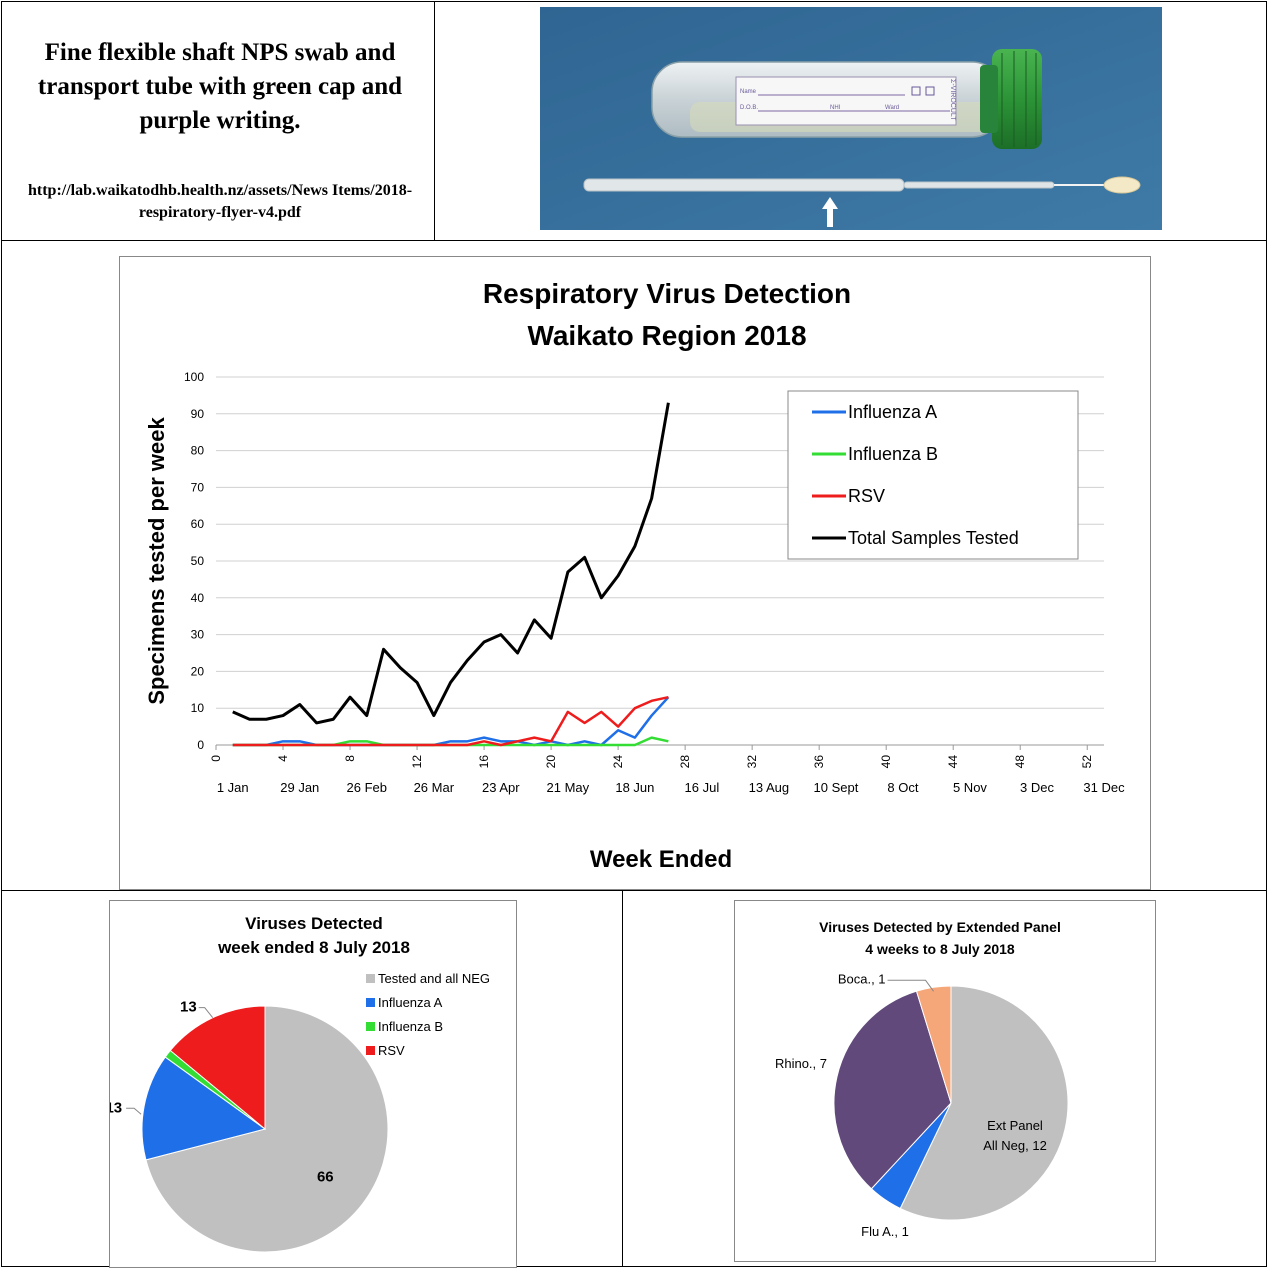  I want to click on y-tick-label: 70, so click(198, 487).